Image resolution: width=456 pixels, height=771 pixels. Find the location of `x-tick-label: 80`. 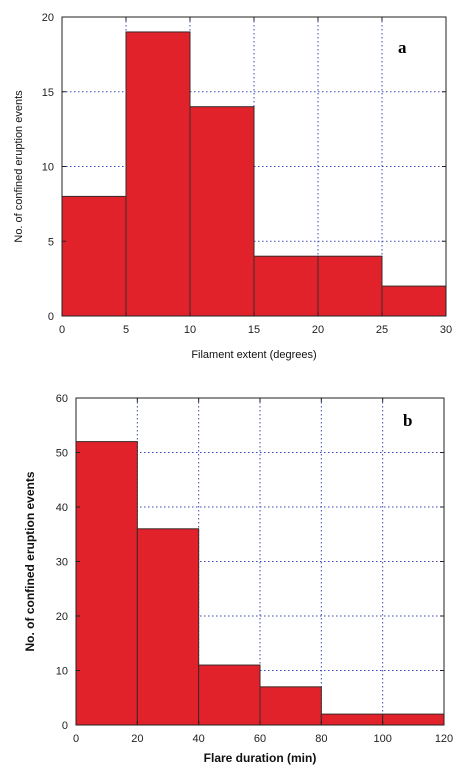

x-tick-label: 80 is located at coordinates (321, 739).